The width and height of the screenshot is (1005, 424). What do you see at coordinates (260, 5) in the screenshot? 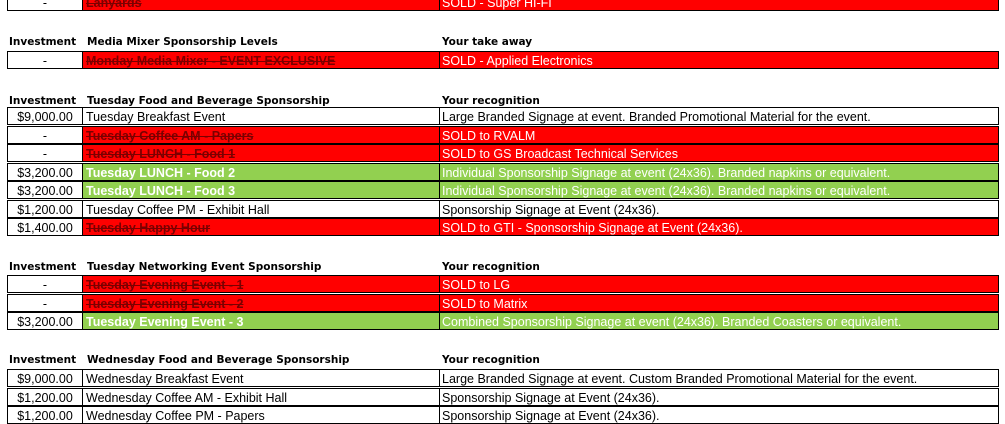
I see `sponsorship-item-cell: Lanyards` at bounding box center [260, 5].